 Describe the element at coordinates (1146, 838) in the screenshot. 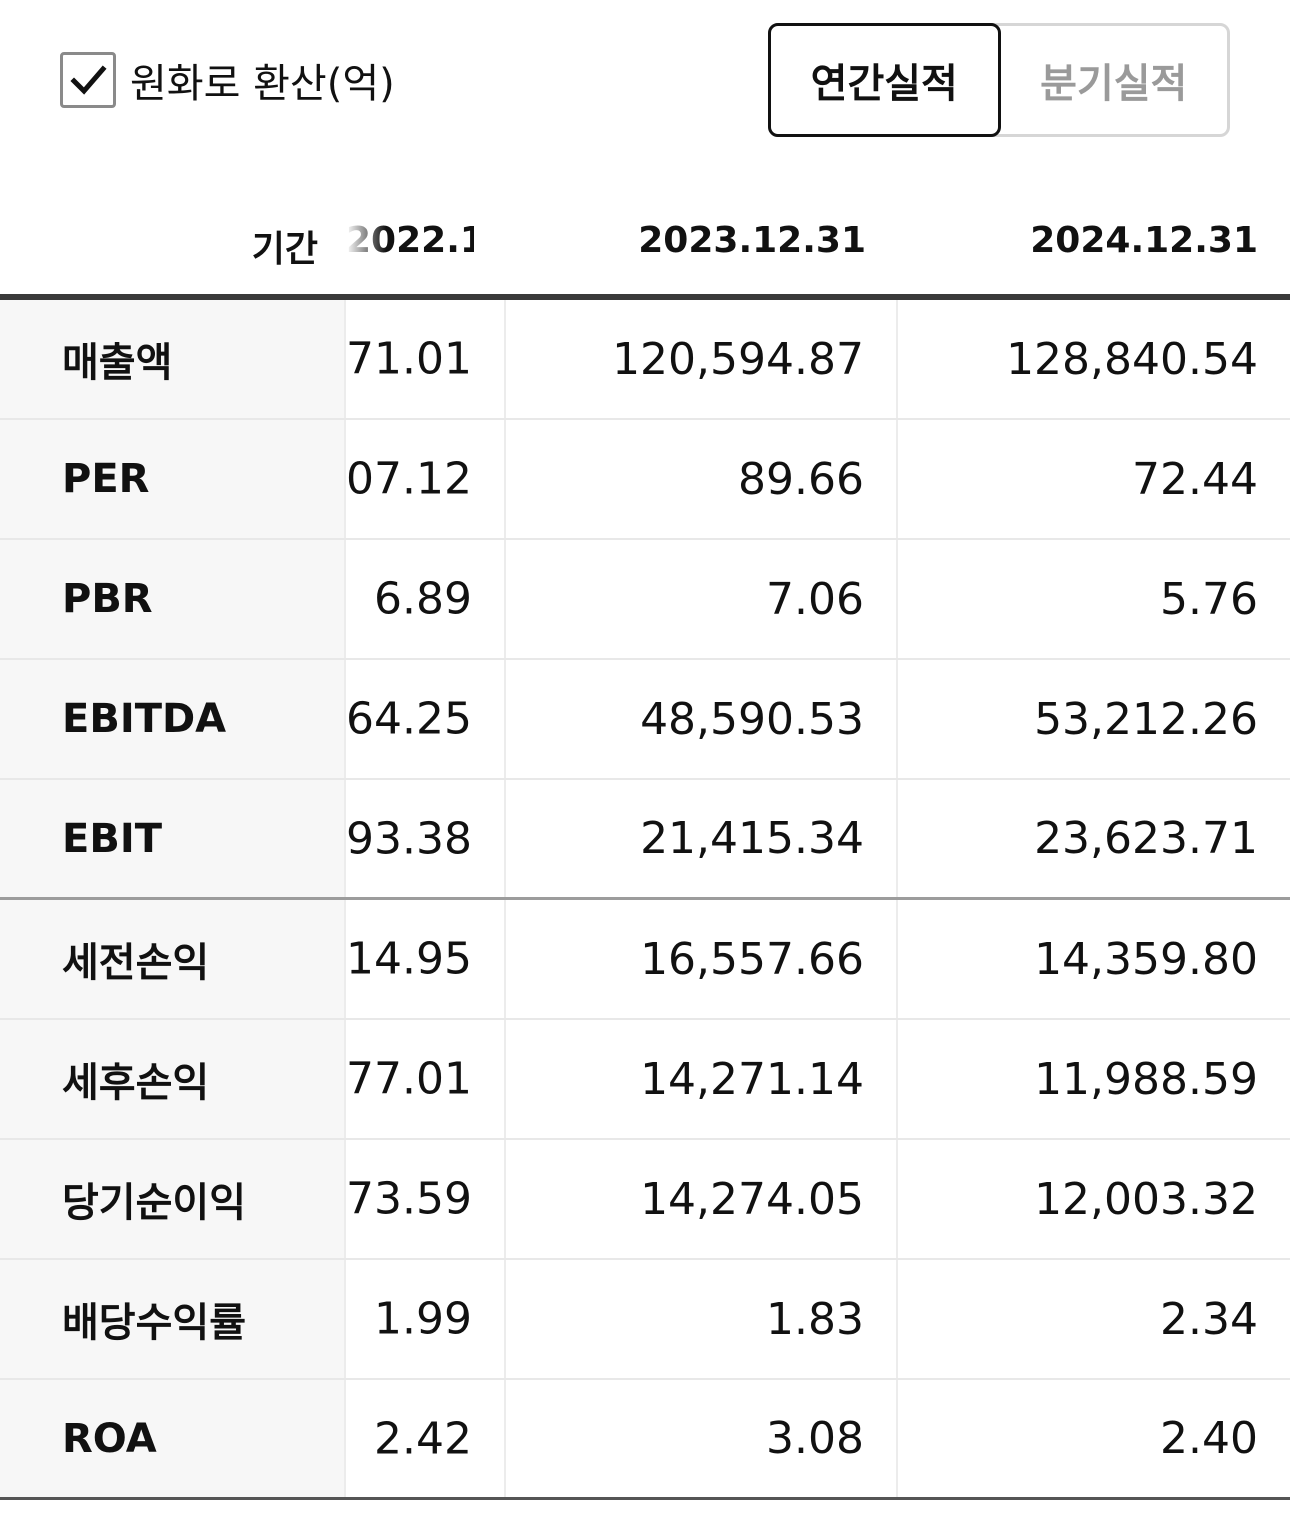

I see `table-cell: 23,623.71` at that location.